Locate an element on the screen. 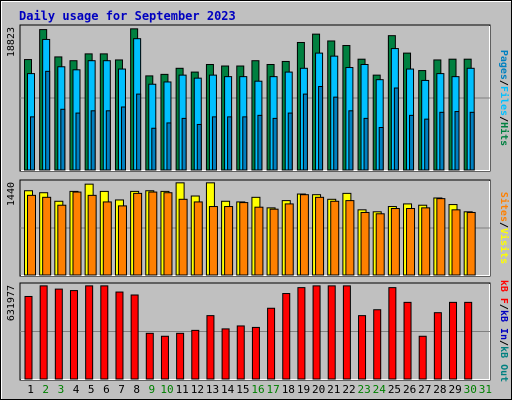 The image size is (512, 405). legend-entry: Files is located at coordinates (504, 101).